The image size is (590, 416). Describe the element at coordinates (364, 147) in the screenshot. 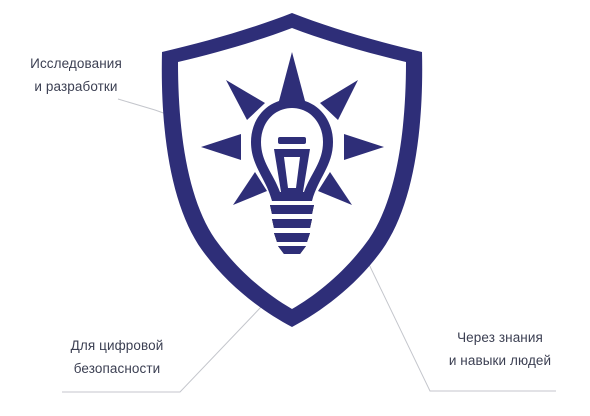

I see `ray-right` at that location.